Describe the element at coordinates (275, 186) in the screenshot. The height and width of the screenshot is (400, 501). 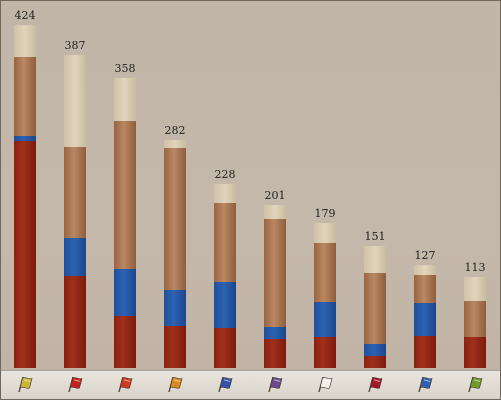
I see `bar-column-6: 201` at that location.